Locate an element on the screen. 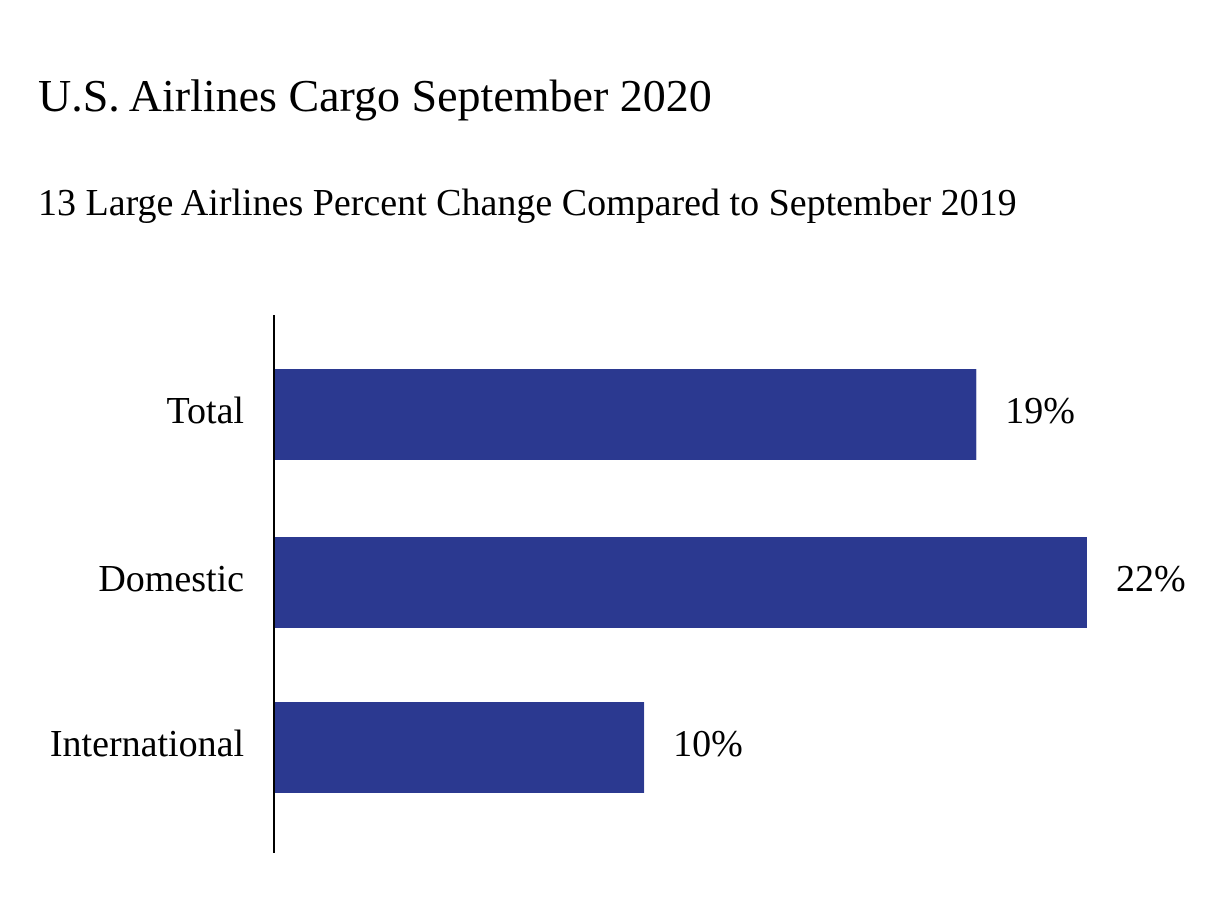 This screenshot has width=1228, height=905. bar-international is located at coordinates (460, 747).